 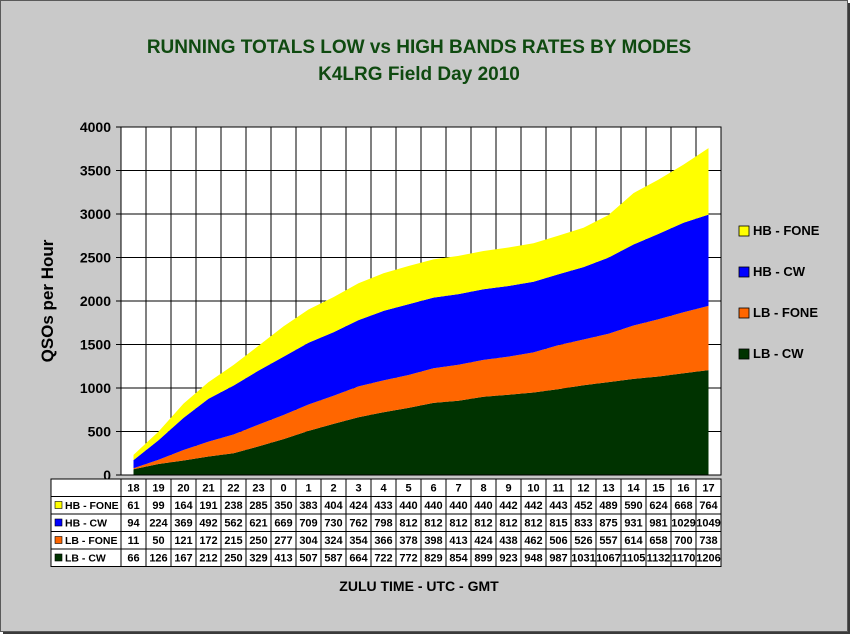 What do you see at coordinates (91, 541) in the screenshot?
I see `table-row-label-lb-fone: LB - FONE` at bounding box center [91, 541].